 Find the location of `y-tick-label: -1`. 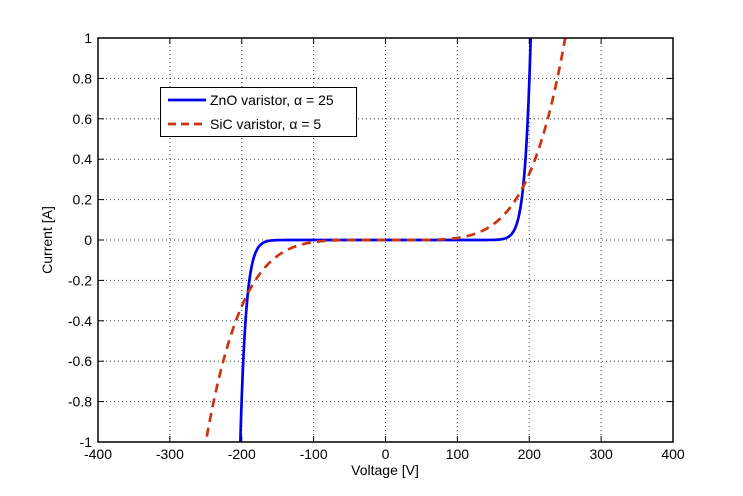

y-tick-label: -1 is located at coordinates (86, 442).